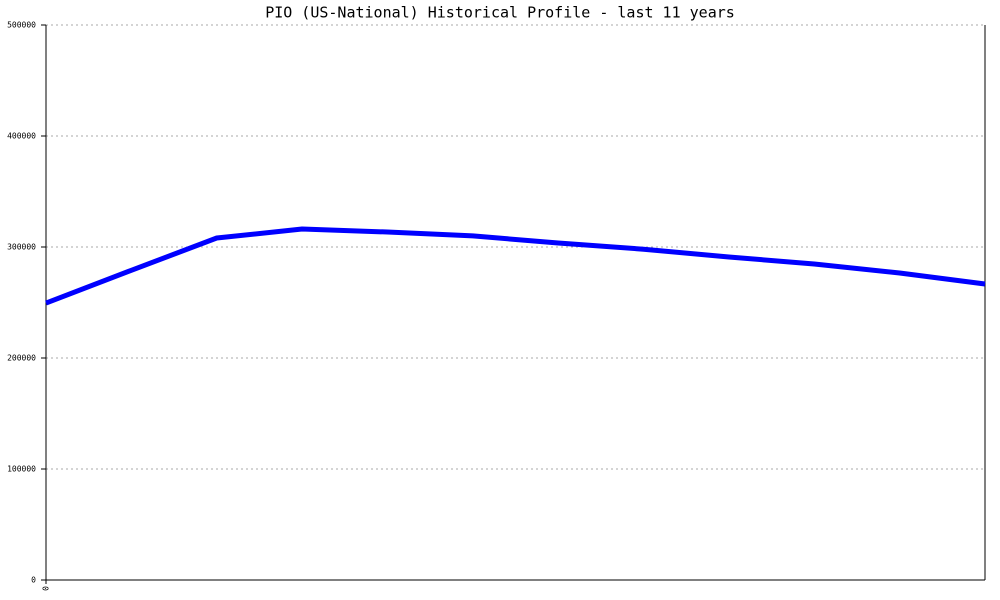 Image resolution: width=1000 pixels, height=600 pixels. What do you see at coordinates (21, 25) in the screenshot?
I see `y-tick-label: 500000` at bounding box center [21, 25].